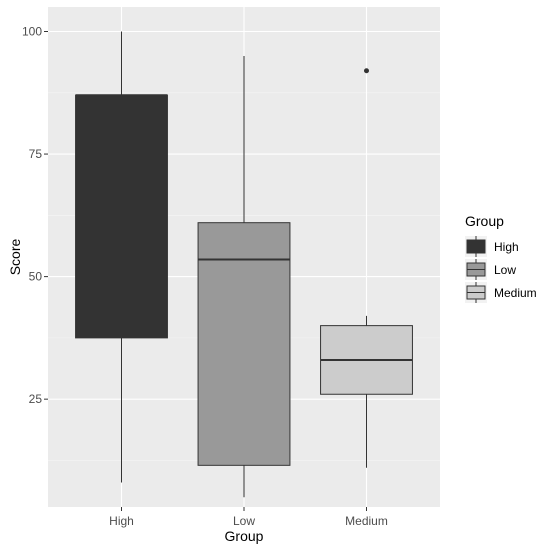 The image size is (553, 552). Describe the element at coordinates (501, 258) in the screenshot. I see `legend: Group High Low Medium` at that location.